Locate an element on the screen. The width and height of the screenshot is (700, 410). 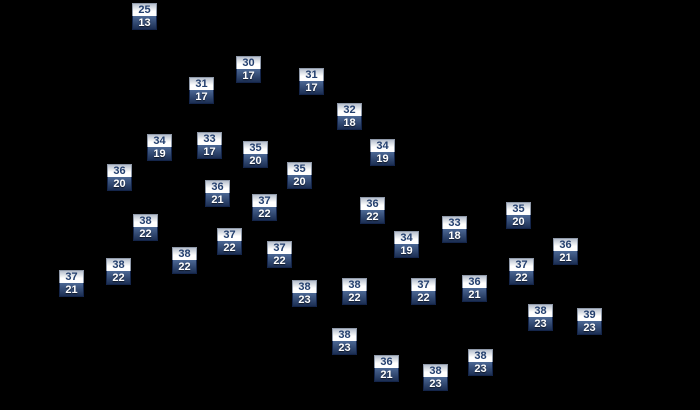
temperature-marker: 32 18 is located at coordinates (349, 116).